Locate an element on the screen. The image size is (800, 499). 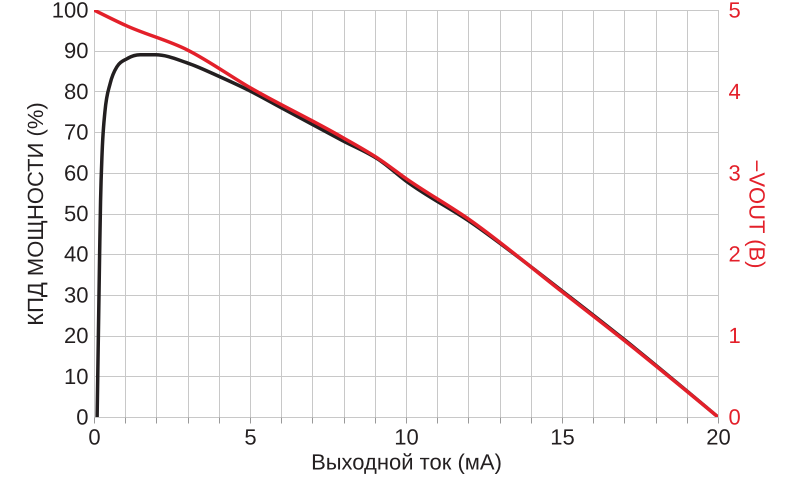
y-tick-label: 80 is located at coordinates (76, 91).